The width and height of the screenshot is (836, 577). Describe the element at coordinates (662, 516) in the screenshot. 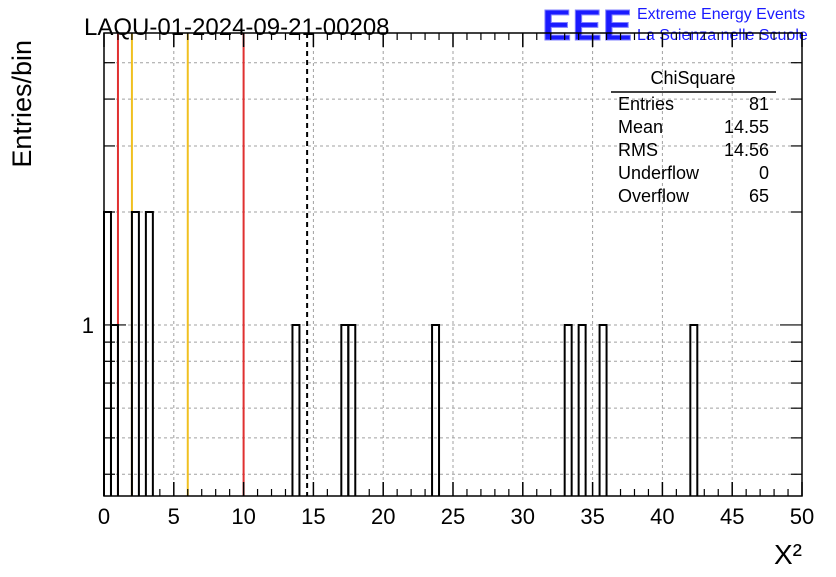

I see `x-tick-label: 40` at that location.